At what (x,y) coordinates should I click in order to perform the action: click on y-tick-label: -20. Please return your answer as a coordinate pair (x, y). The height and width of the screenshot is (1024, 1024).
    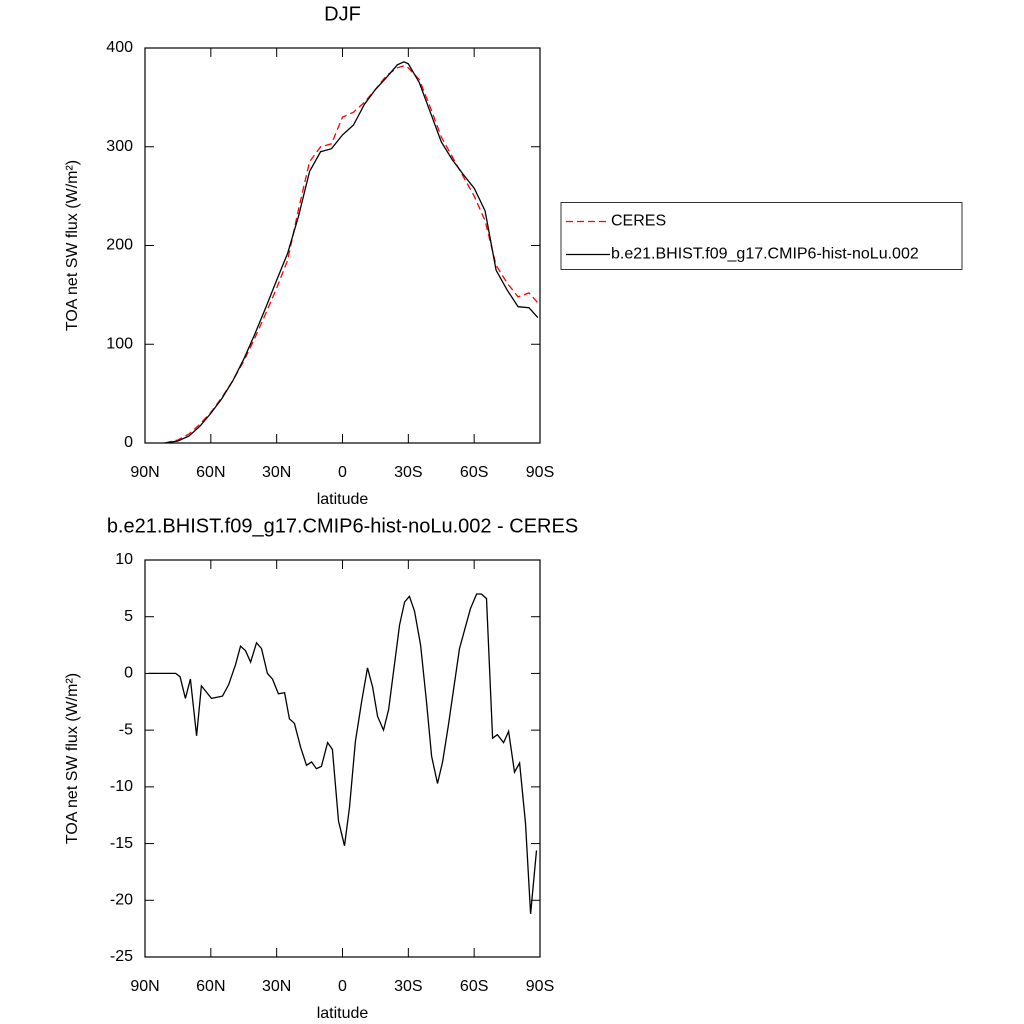
    Looking at the image, I should click on (121, 900).